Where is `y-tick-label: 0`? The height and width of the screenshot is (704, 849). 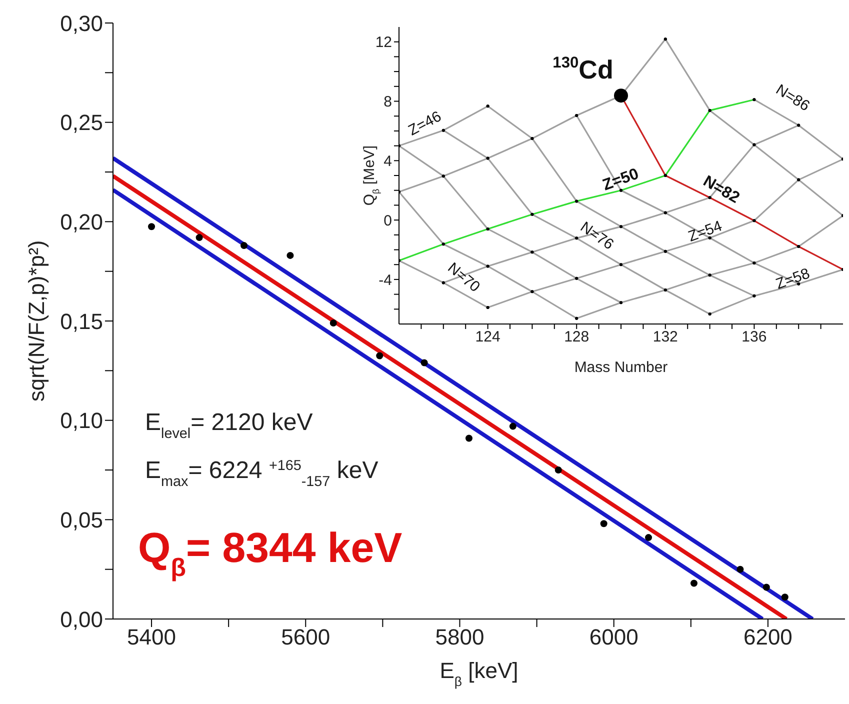 y-tick-label: 0 is located at coordinates (388, 221).